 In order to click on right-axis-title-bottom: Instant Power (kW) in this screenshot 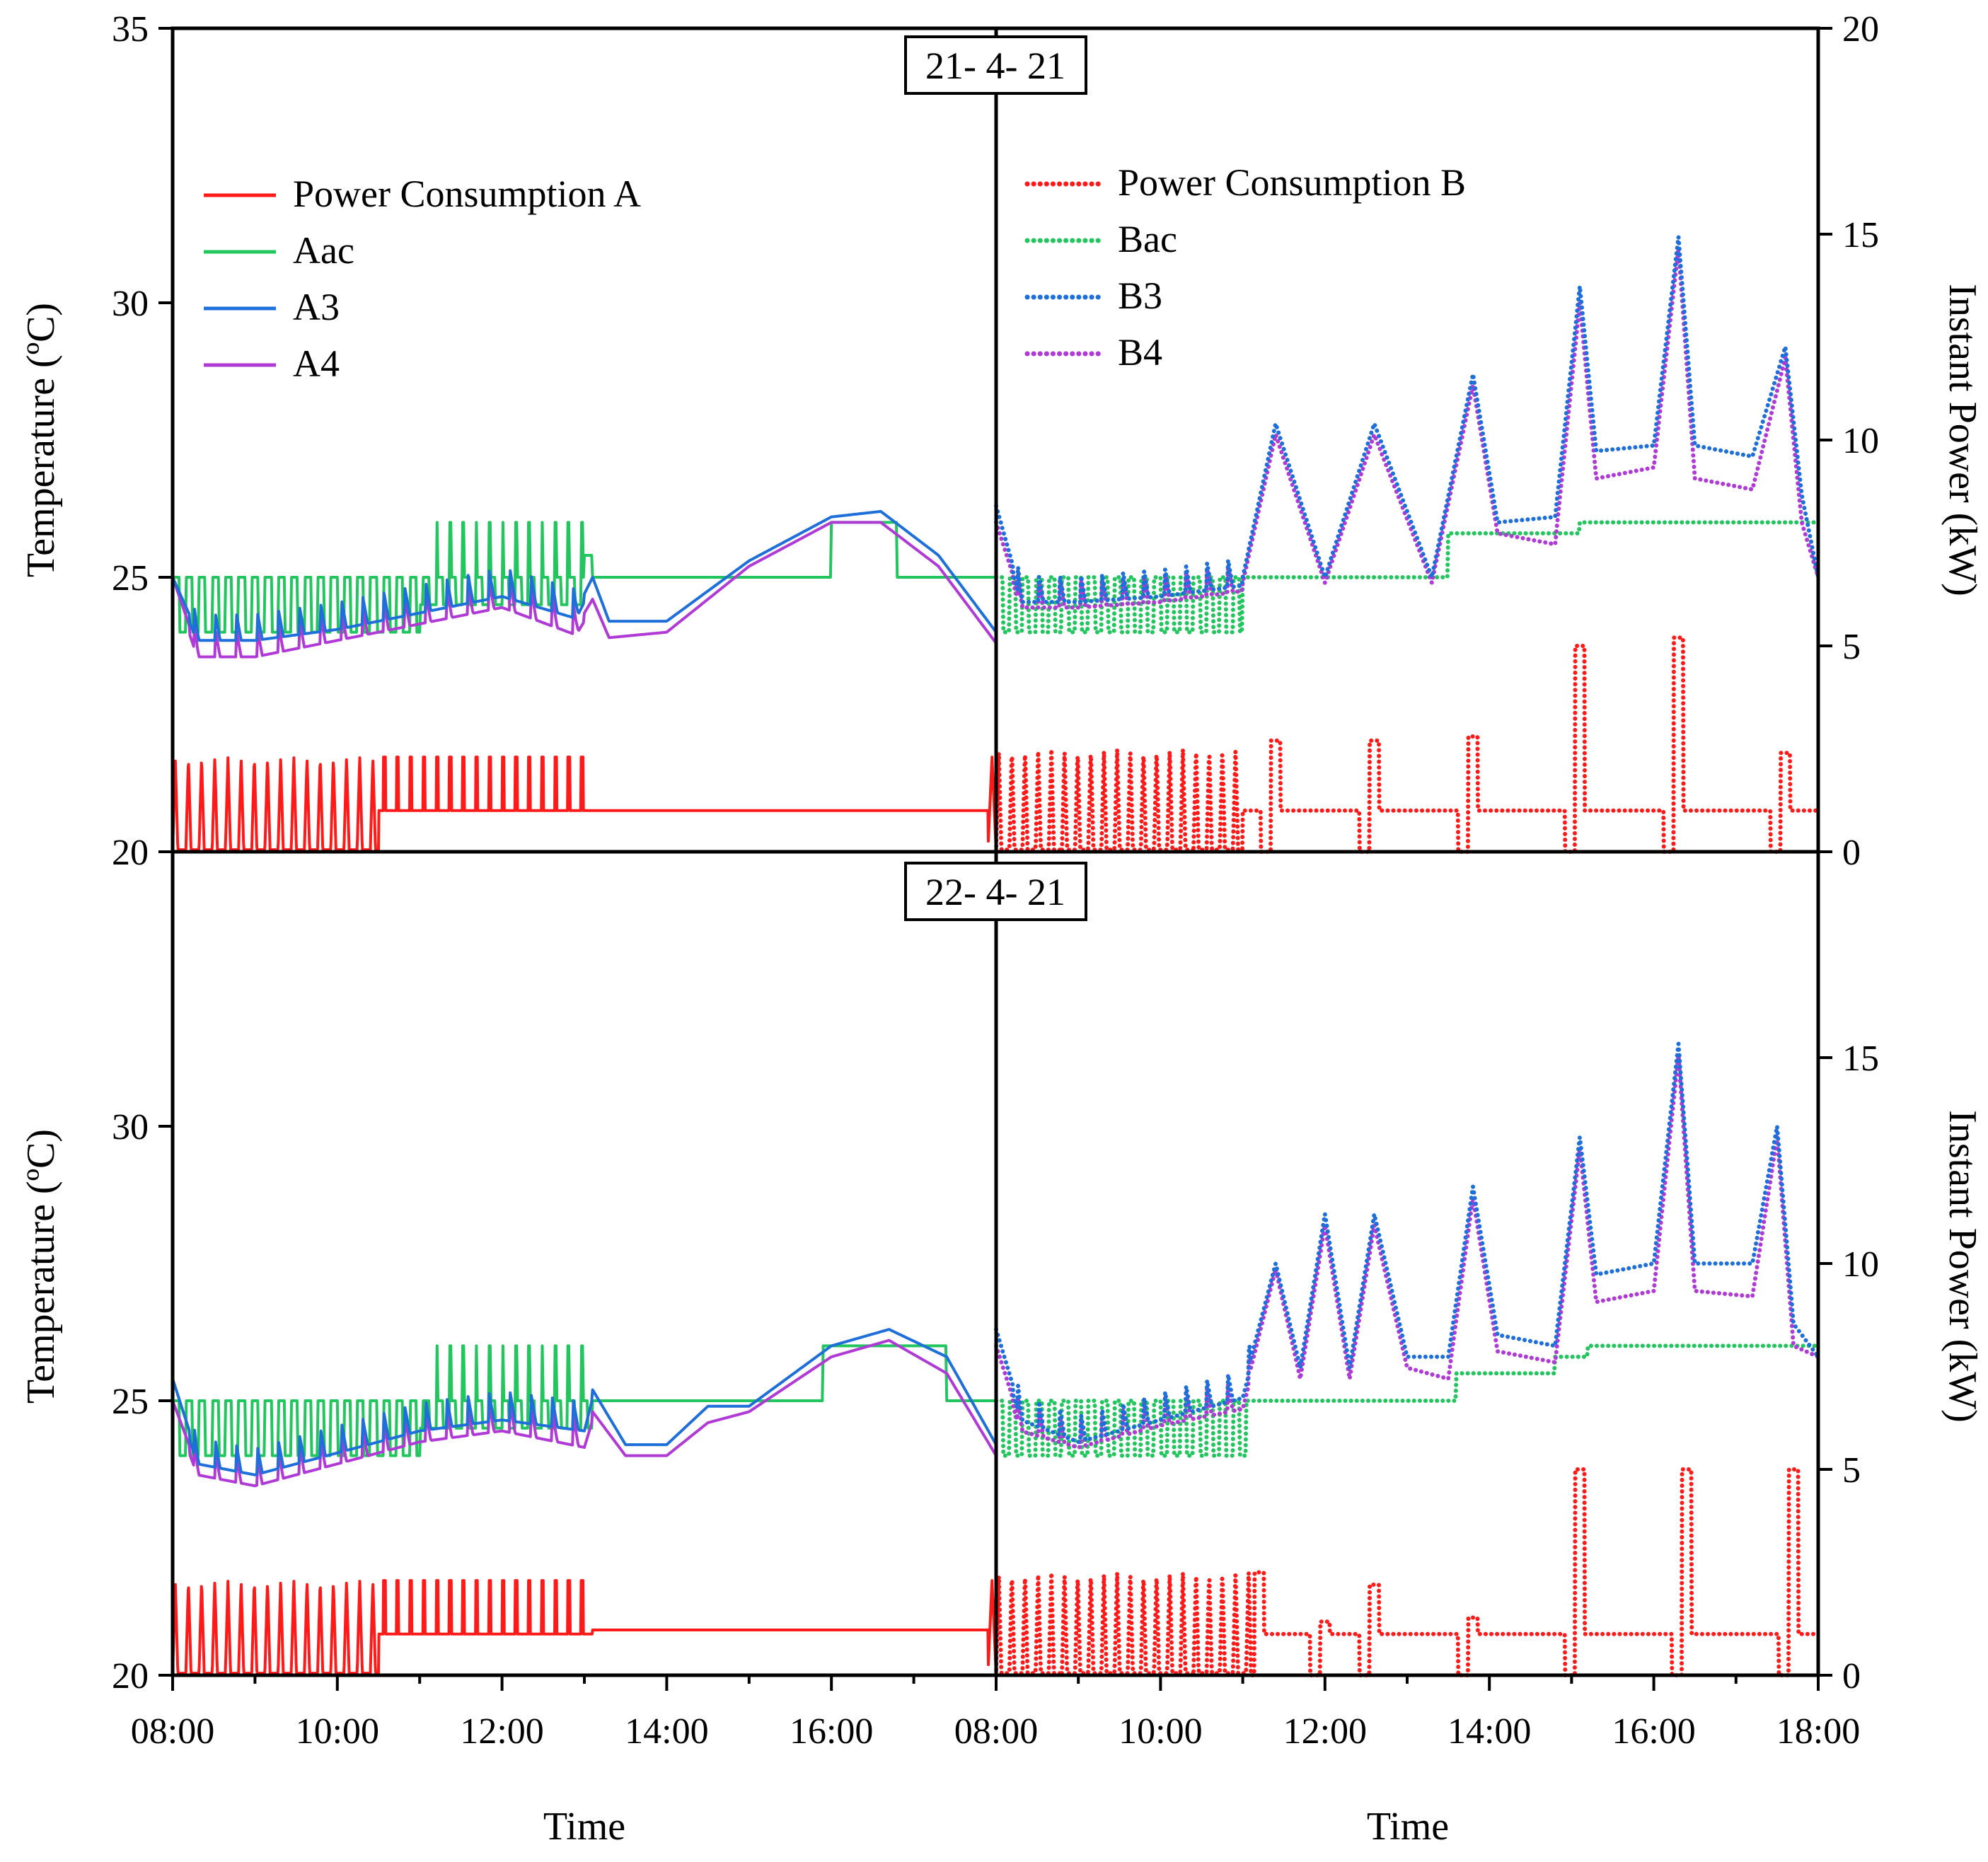, I will do `click(1963, 1266)`.